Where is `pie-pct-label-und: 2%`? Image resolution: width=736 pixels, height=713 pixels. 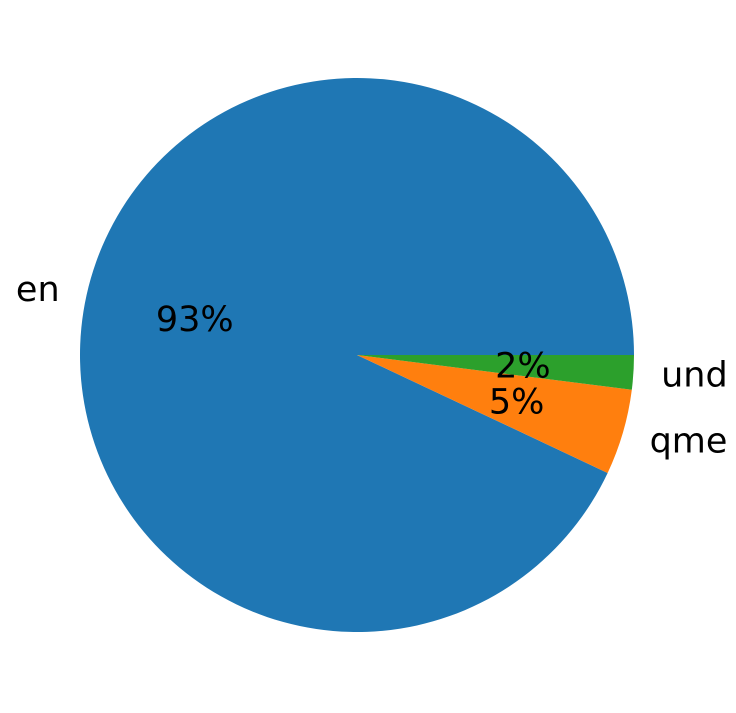
pie-pct-label-und: 2% is located at coordinates (523, 367).